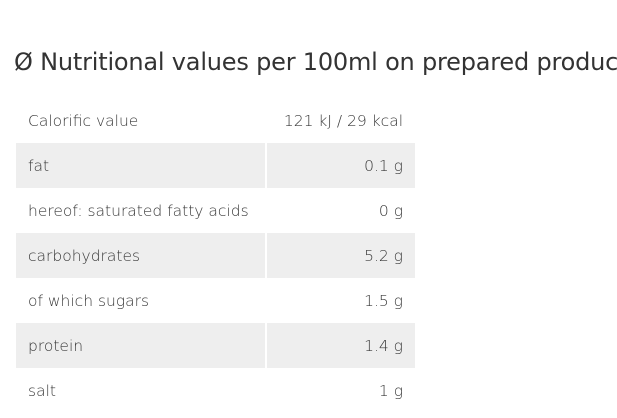 The width and height of the screenshot is (617, 418). Describe the element at coordinates (138, 210) in the screenshot. I see `nutrient-name: hereof: saturated fatty acids` at that location.